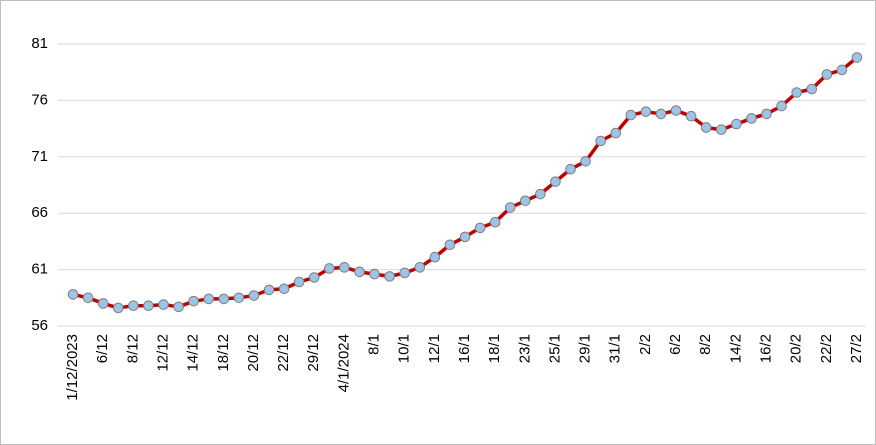 This screenshot has height=445, width=876. What do you see at coordinates (72, 367) in the screenshot?
I see `x-tick-label: 1/12/2023` at bounding box center [72, 367].